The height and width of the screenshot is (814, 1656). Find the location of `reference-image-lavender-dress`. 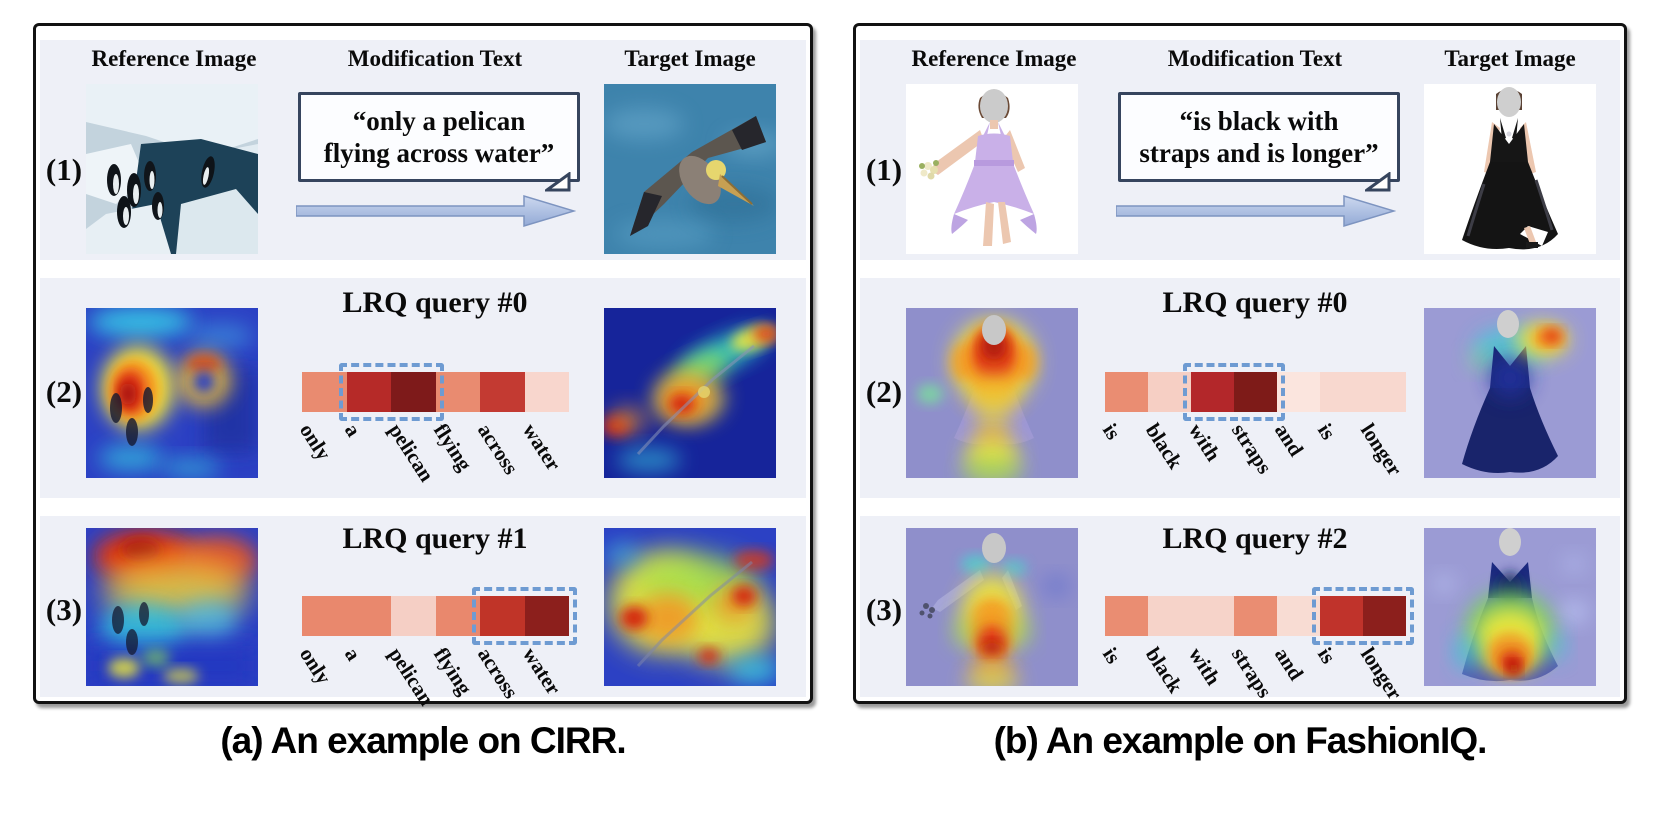

reference-image-lavender-dress is located at coordinates (992, 169).